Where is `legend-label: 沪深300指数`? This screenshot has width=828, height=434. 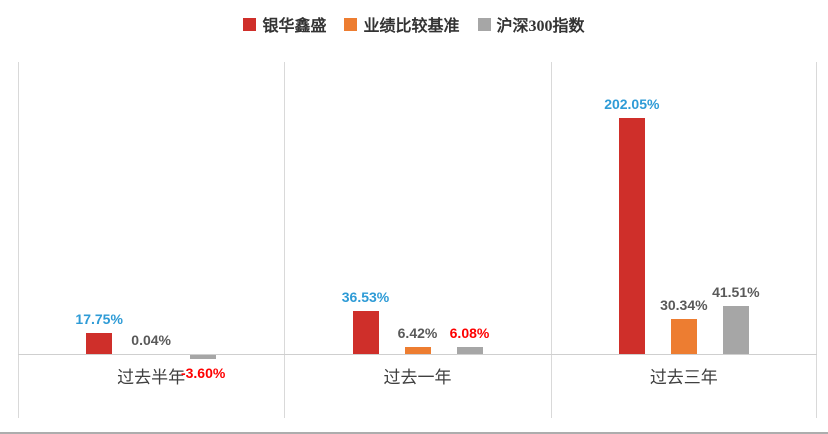
legend-label: 沪深300指数 is located at coordinates (540, 26).